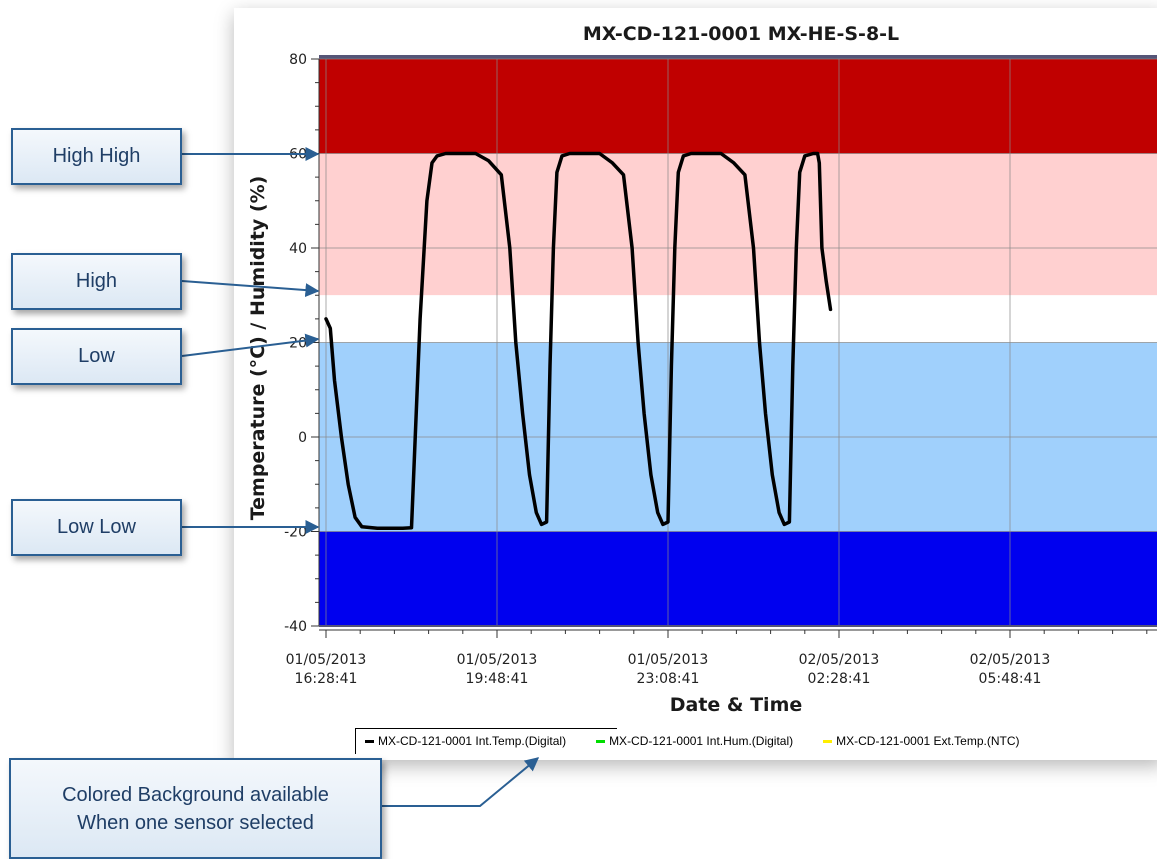  I want to click on x-tick-label-date-3: 02/05/2013, so click(839, 660).